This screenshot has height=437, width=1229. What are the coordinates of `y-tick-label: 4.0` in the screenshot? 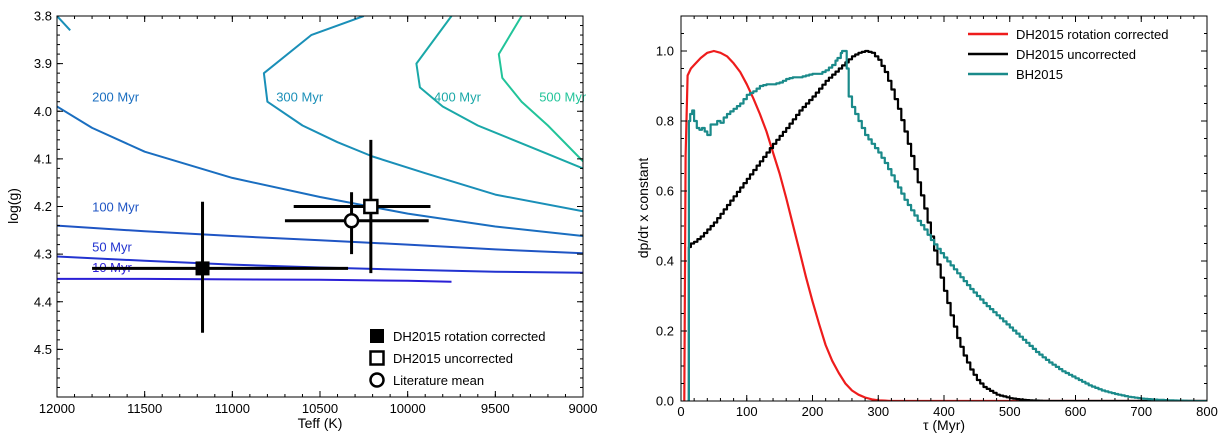 It's located at (43, 111).